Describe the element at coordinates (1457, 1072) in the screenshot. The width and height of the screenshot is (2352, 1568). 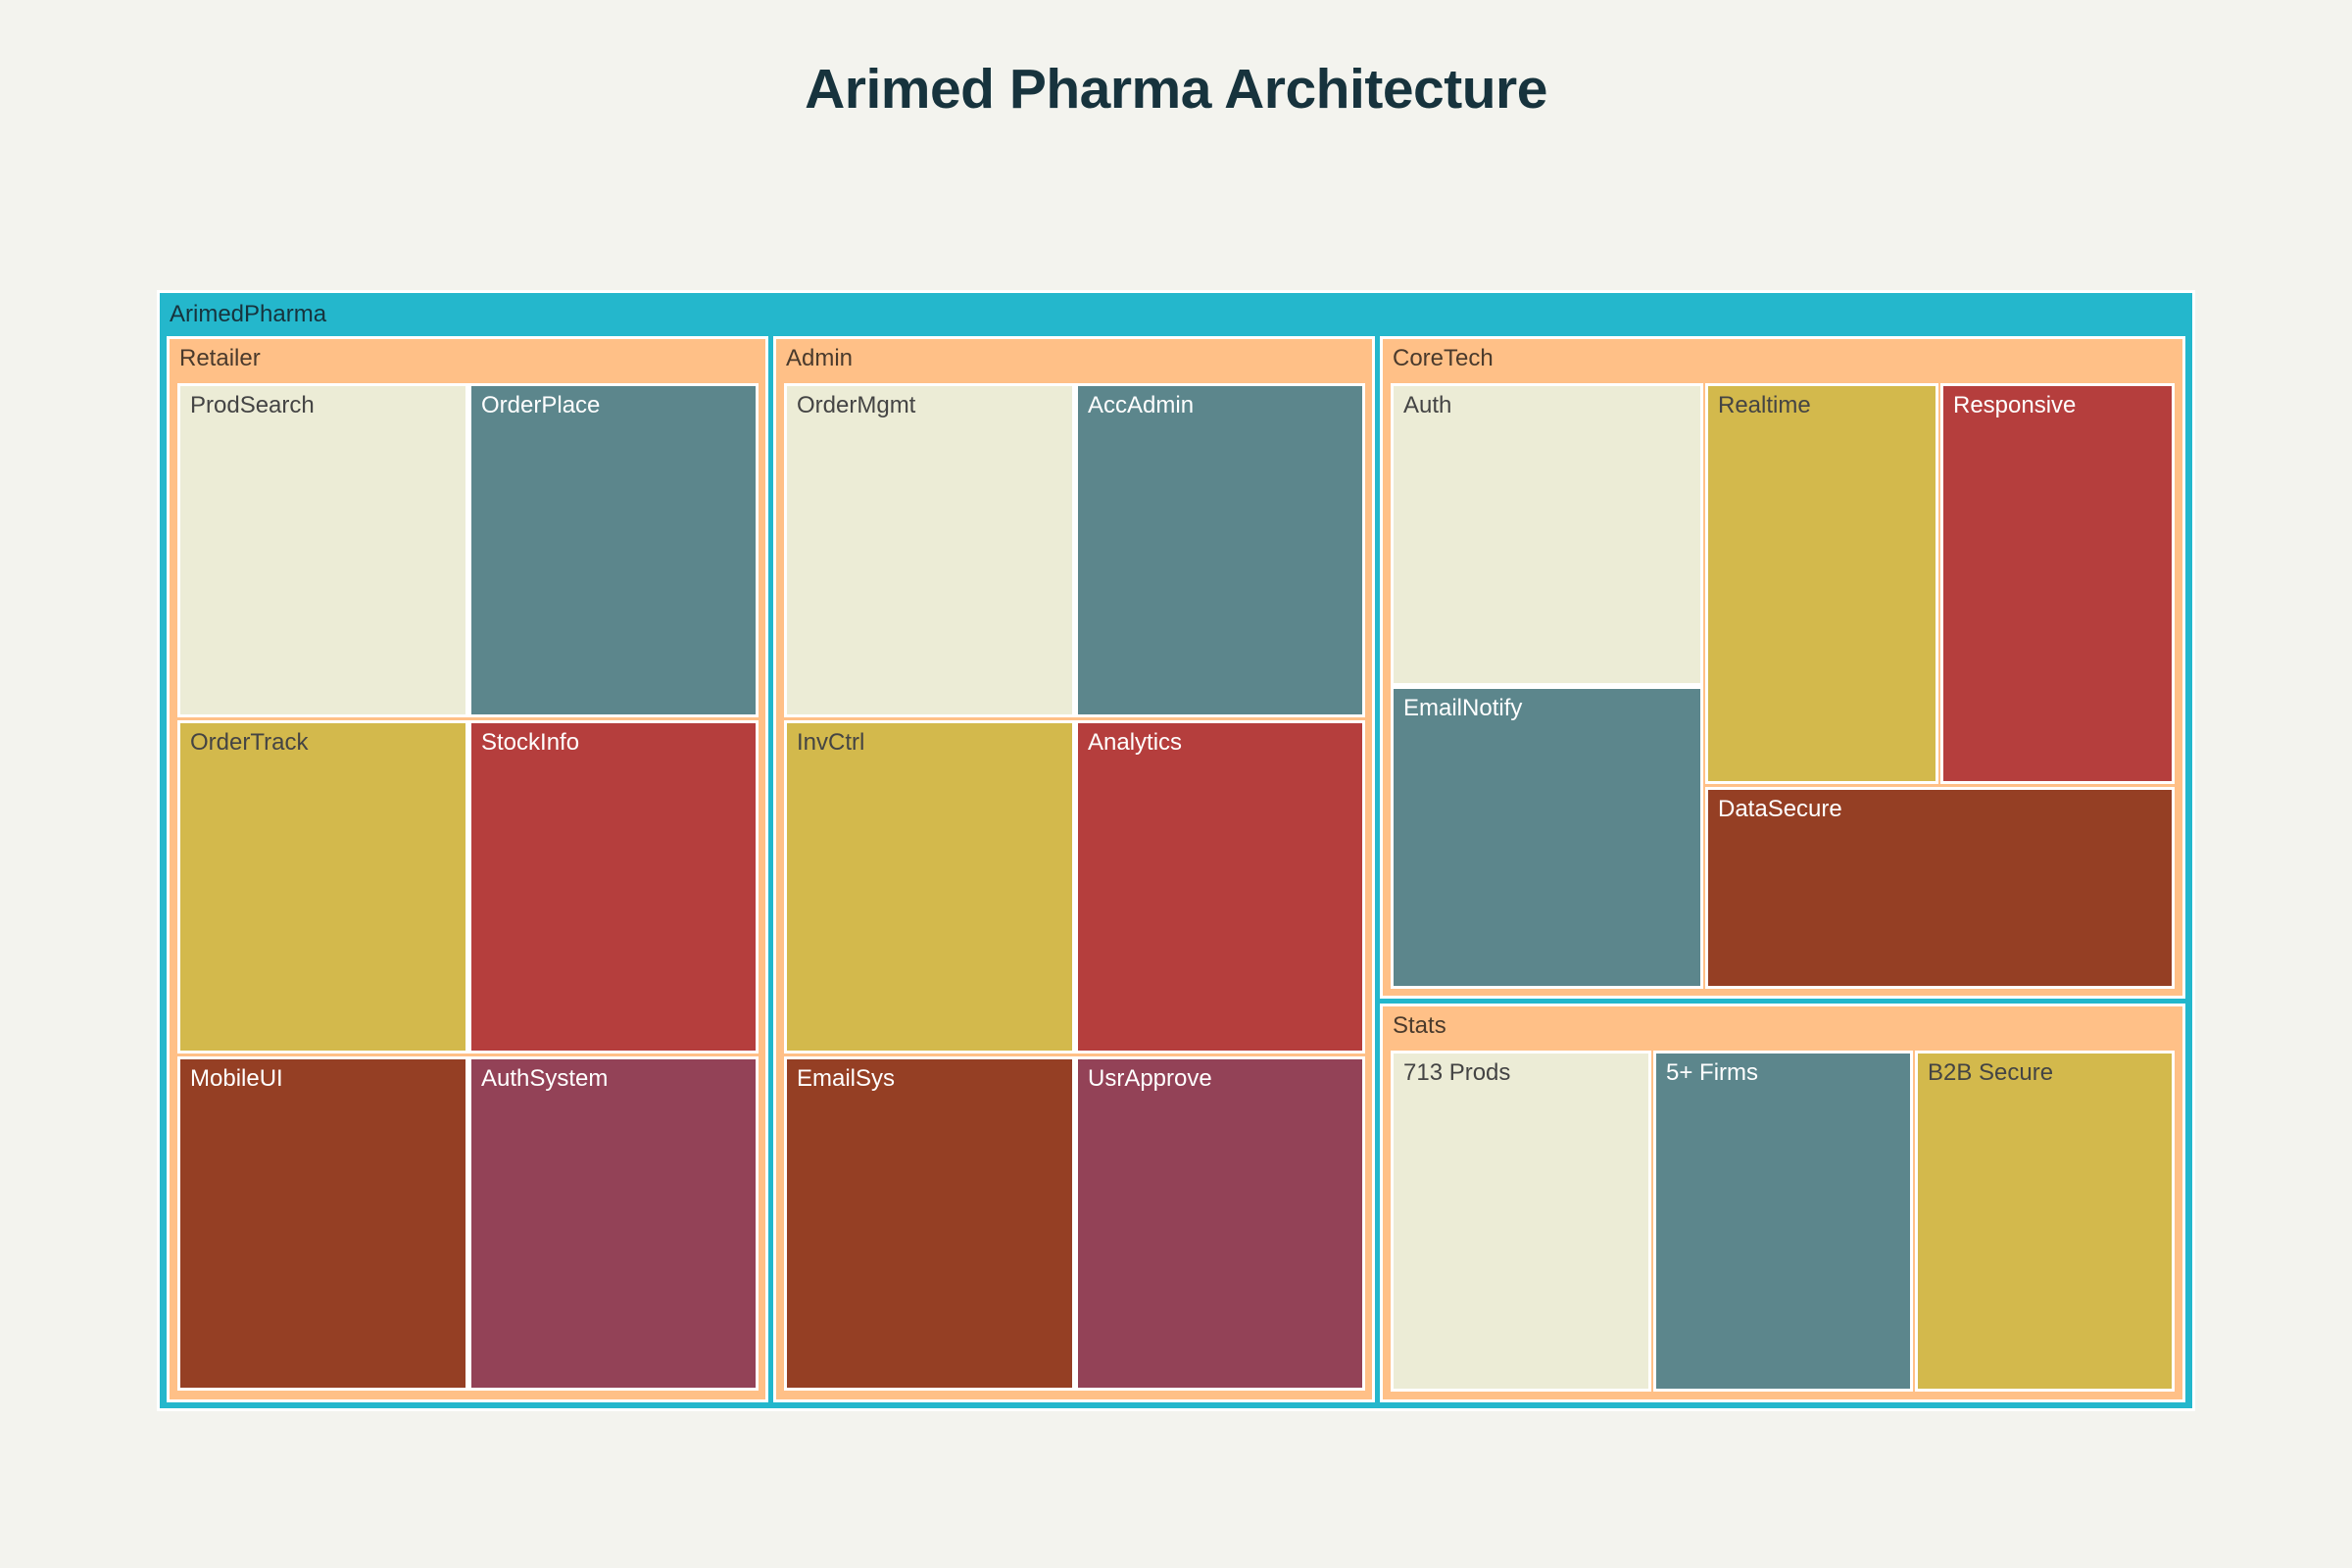
I see `leaf-713-prods-label: 713 Prods` at that location.